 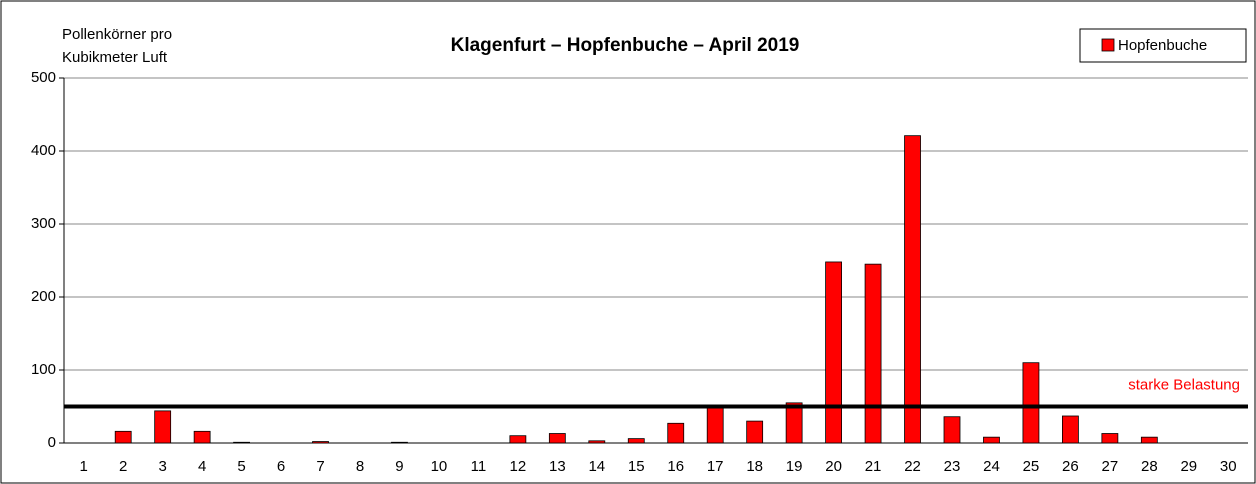 What do you see at coordinates (43, 223) in the screenshot?
I see `y-tick-label: 300` at bounding box center [43, 223].